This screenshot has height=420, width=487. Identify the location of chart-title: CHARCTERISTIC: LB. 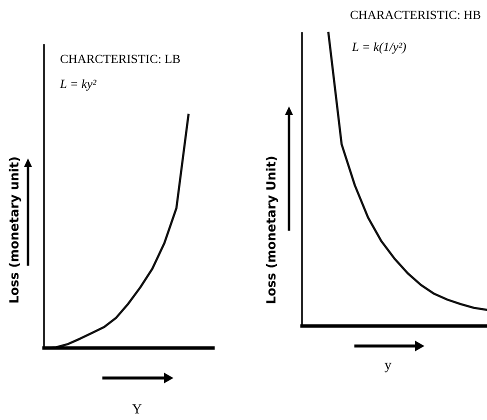
(120, 59).